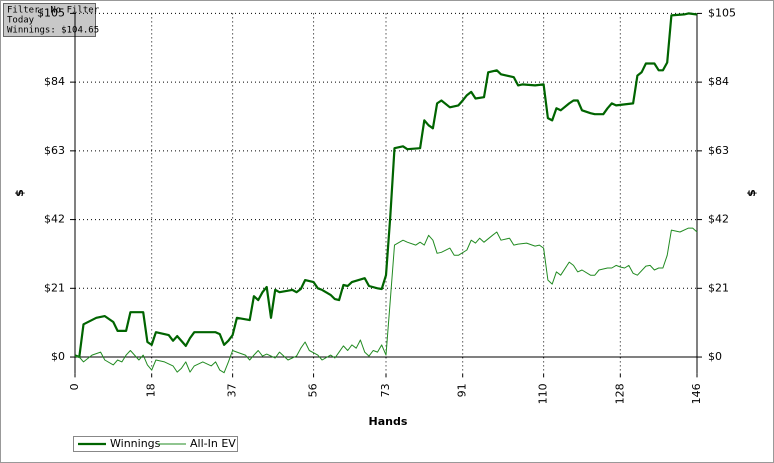 The image size is (774, 463). What do you see at coordinates (543, 393) in the screenshot?
I see `x-tick-label: 110` at bounding box center [543, 393].